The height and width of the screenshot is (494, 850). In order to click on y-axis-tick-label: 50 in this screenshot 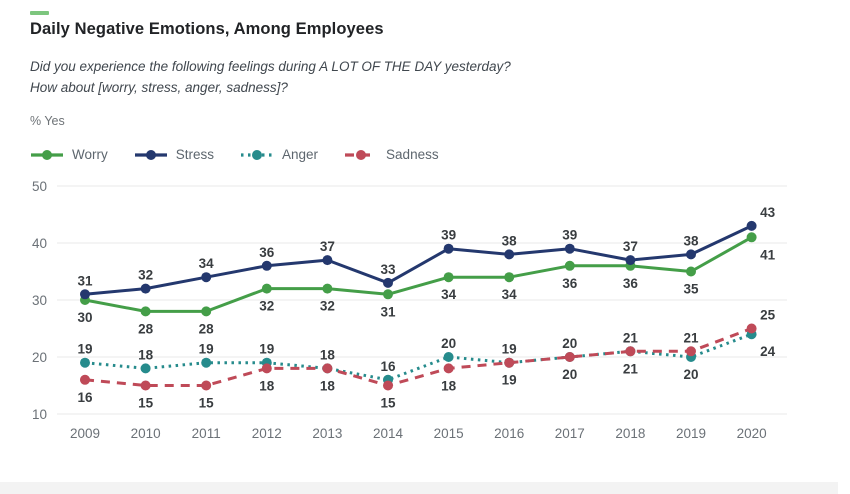, I will do `click(39, 186)`.